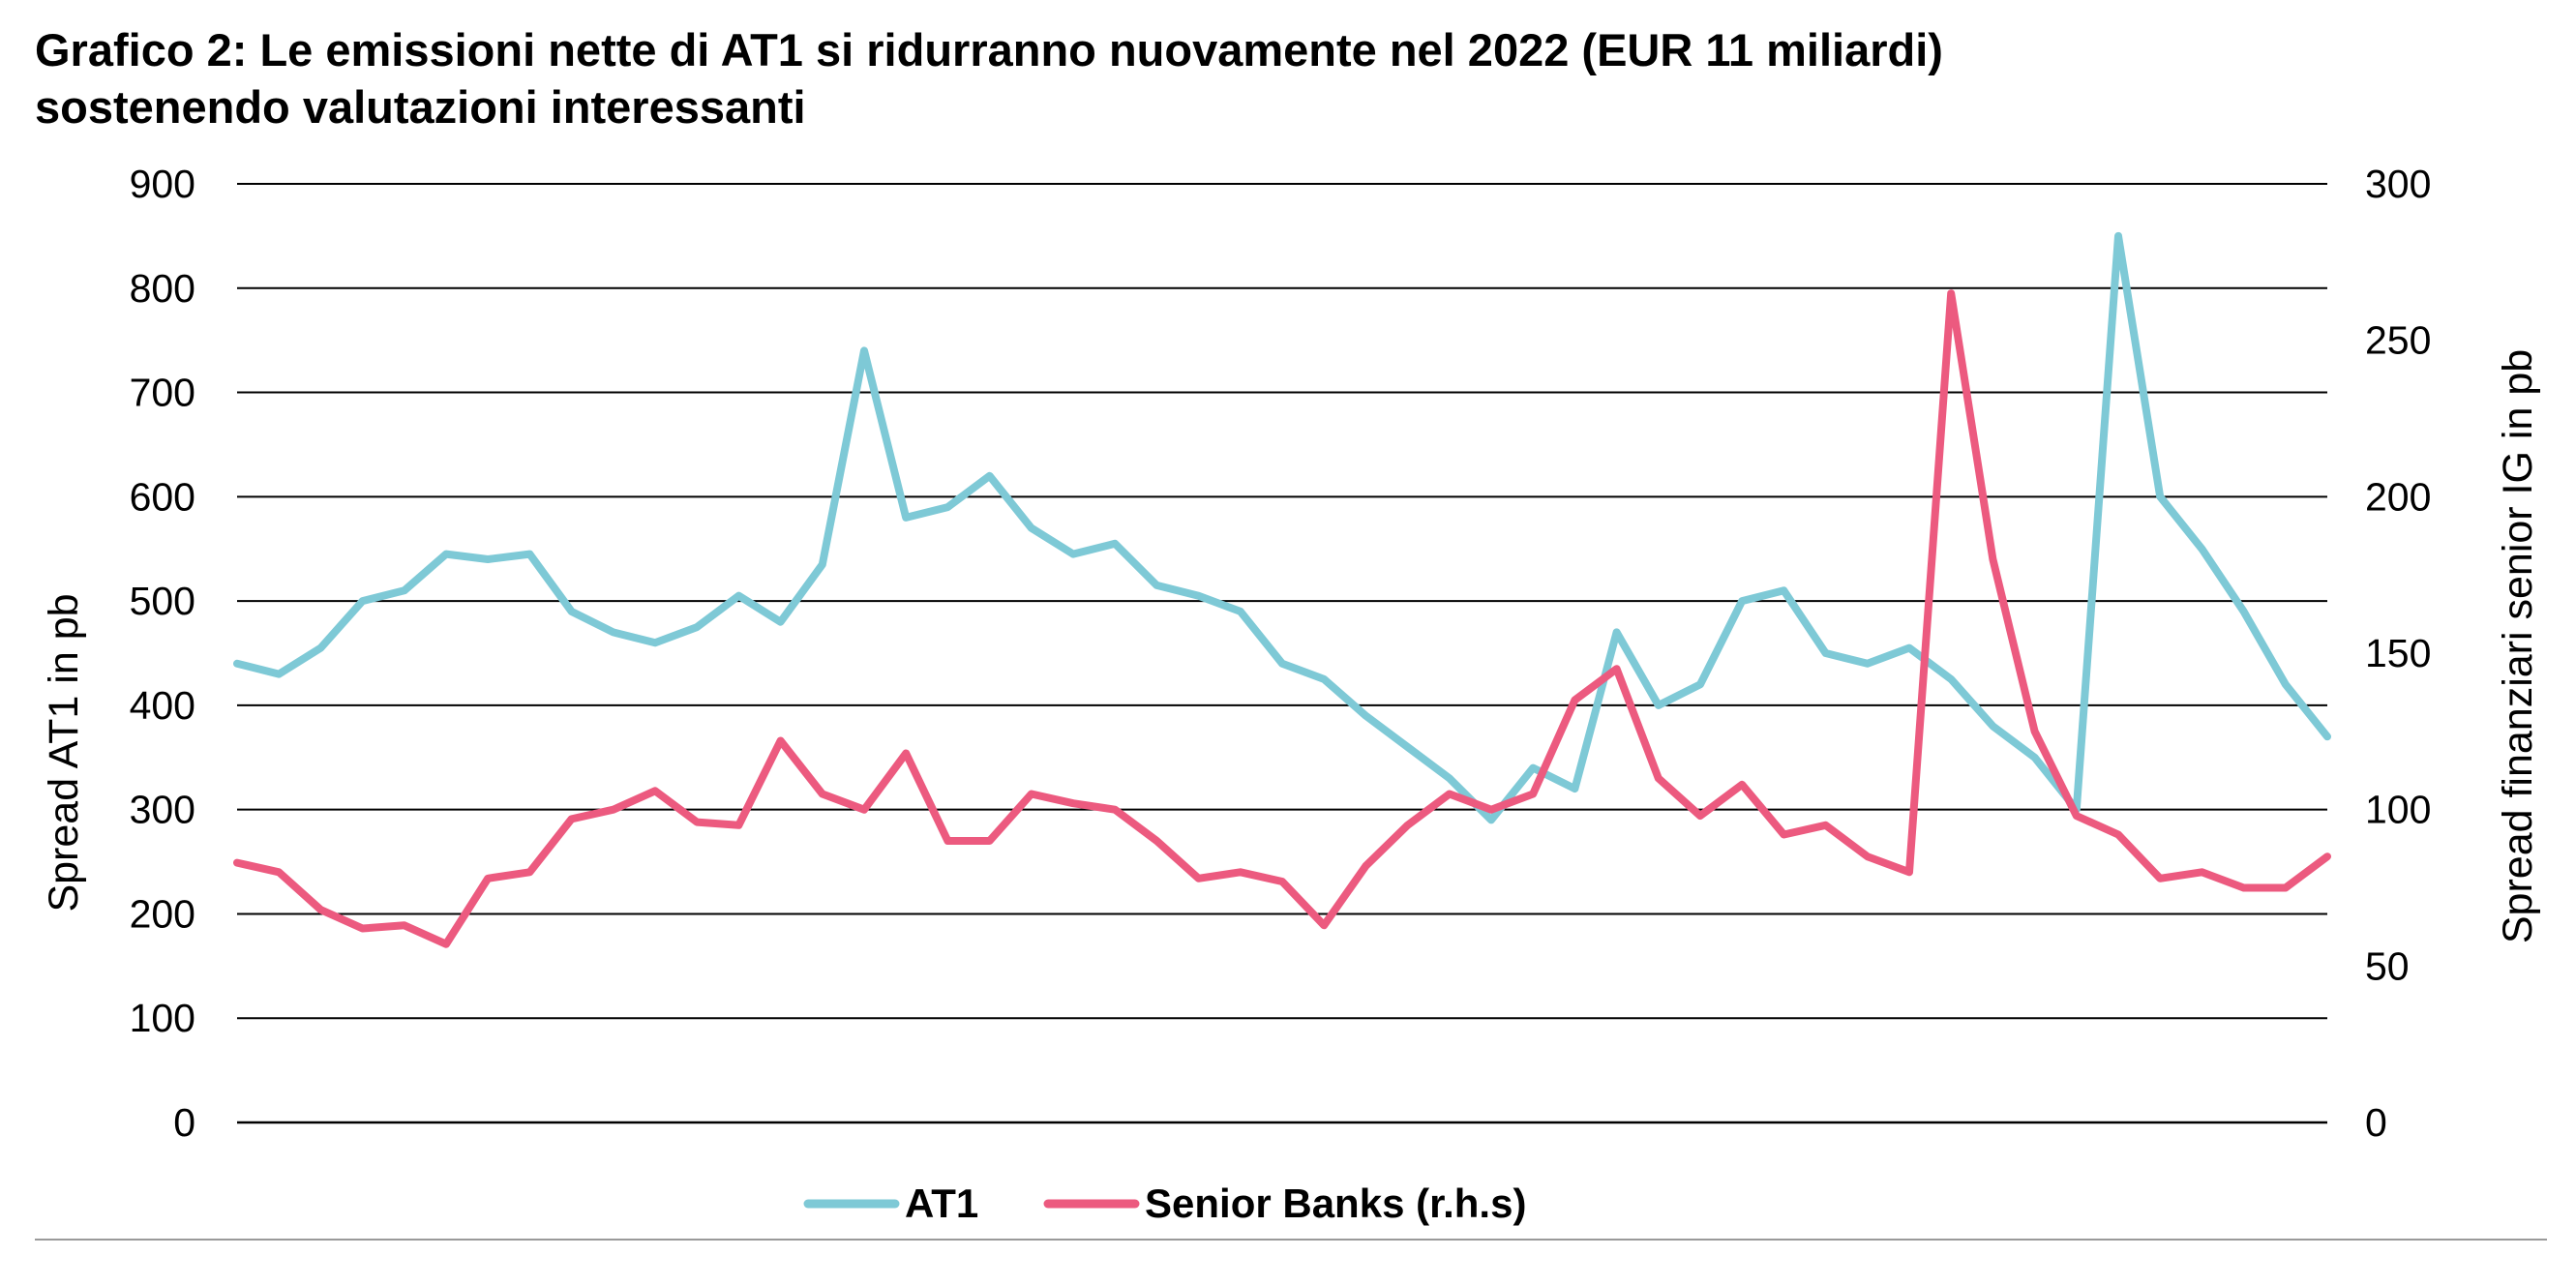 The width and height of the screenshot is (2576, 1286). I want to click on left-tick-label: 600, so click(162, 497).